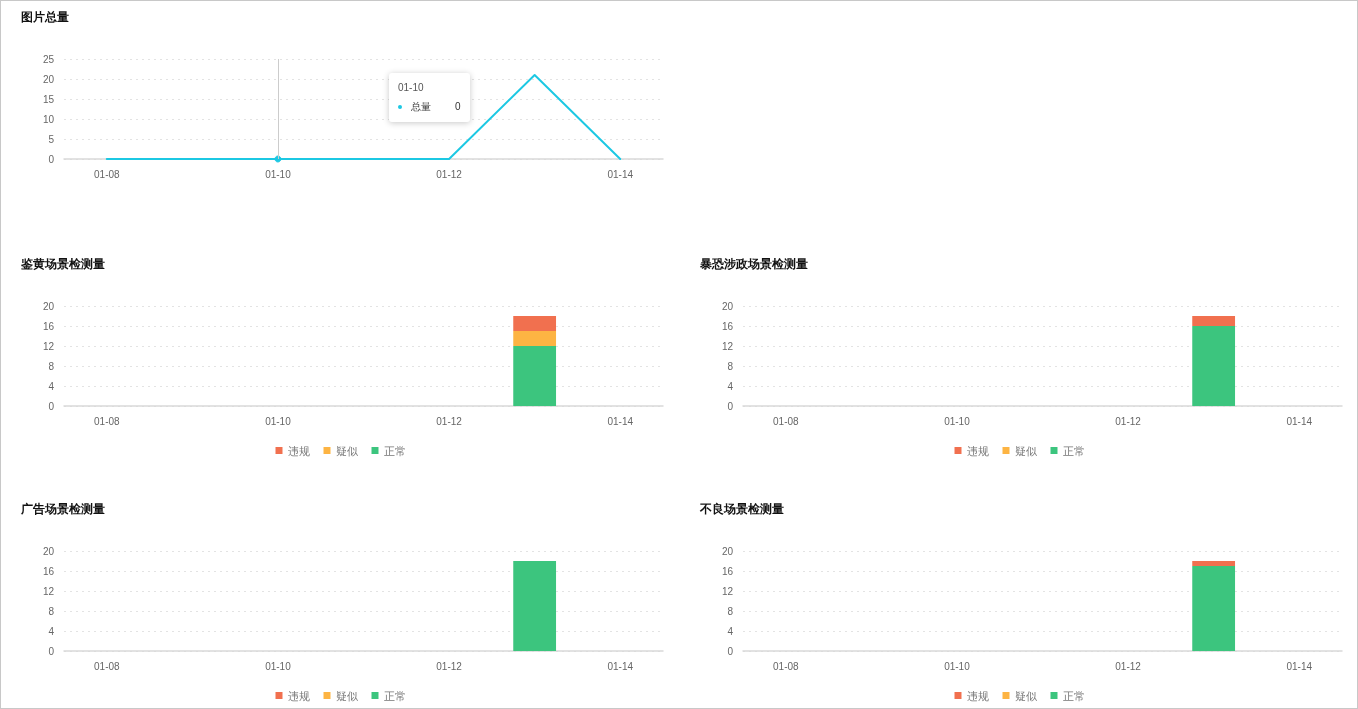 The image size is (1358, 709). I want to click on chart-title: 广告场景检测量, so click(62, 509).